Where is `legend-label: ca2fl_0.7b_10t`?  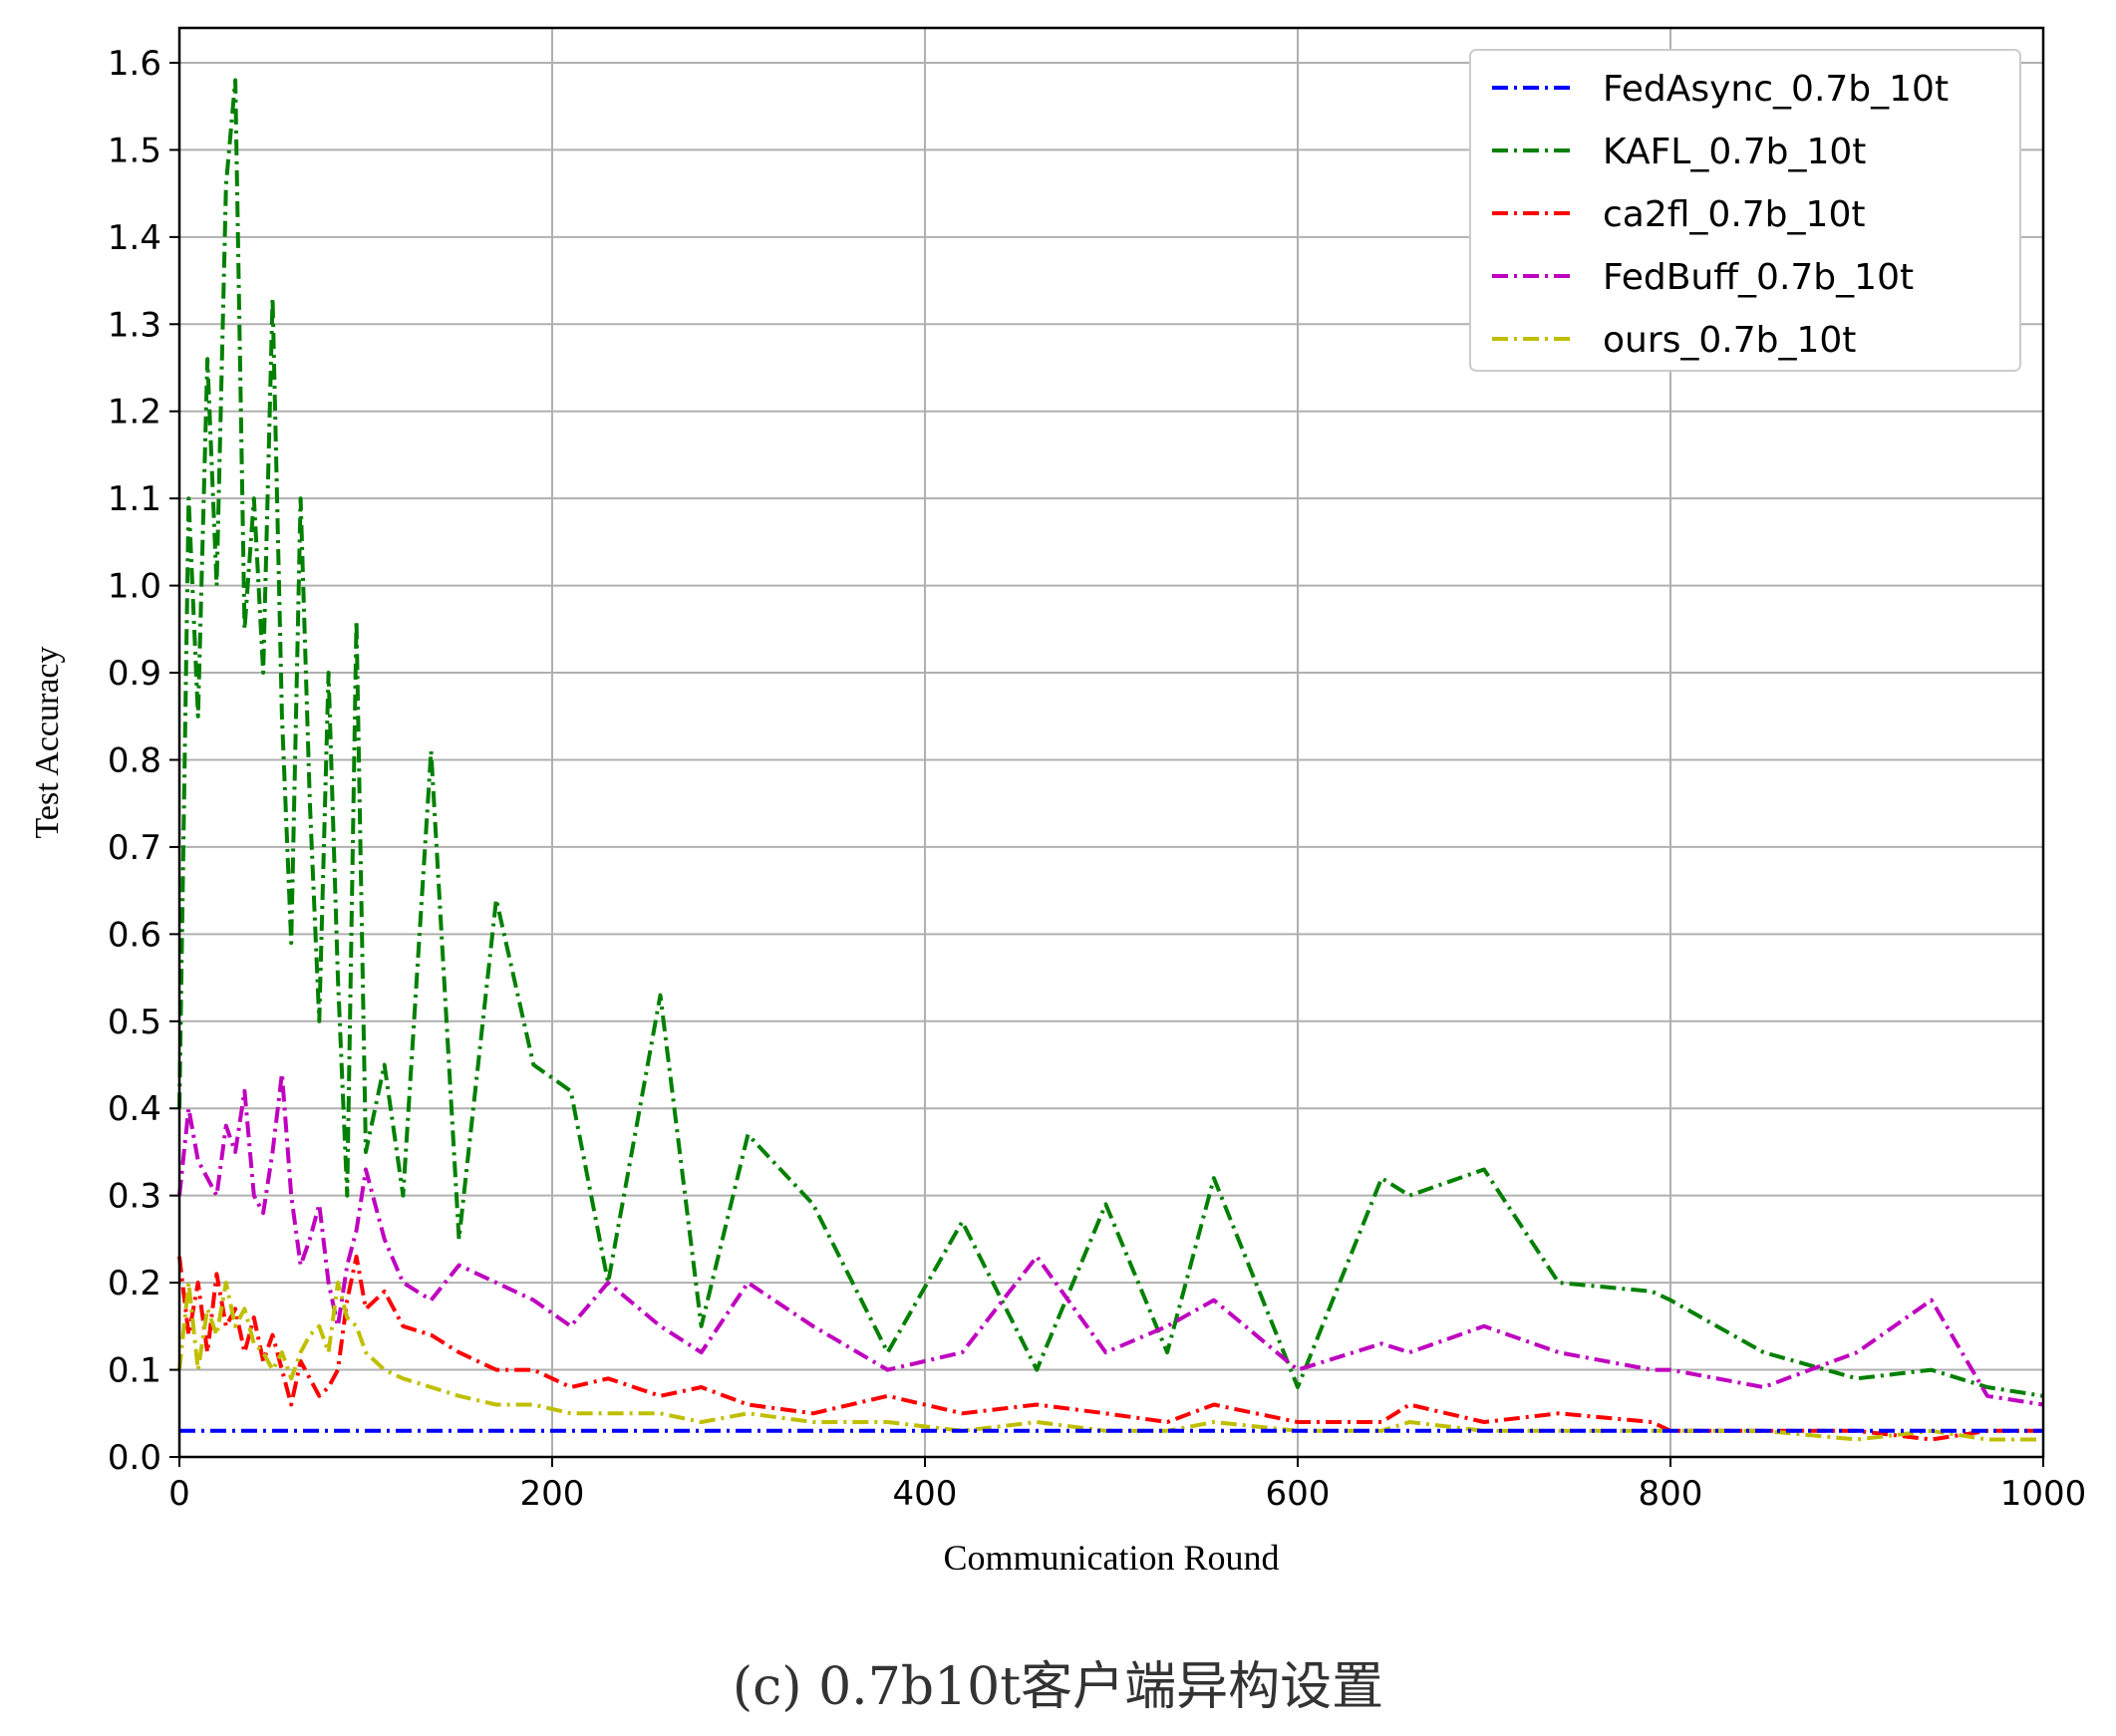
legend-label: ca2fl_0.7b_10t is located at coordinates (1734, 214).